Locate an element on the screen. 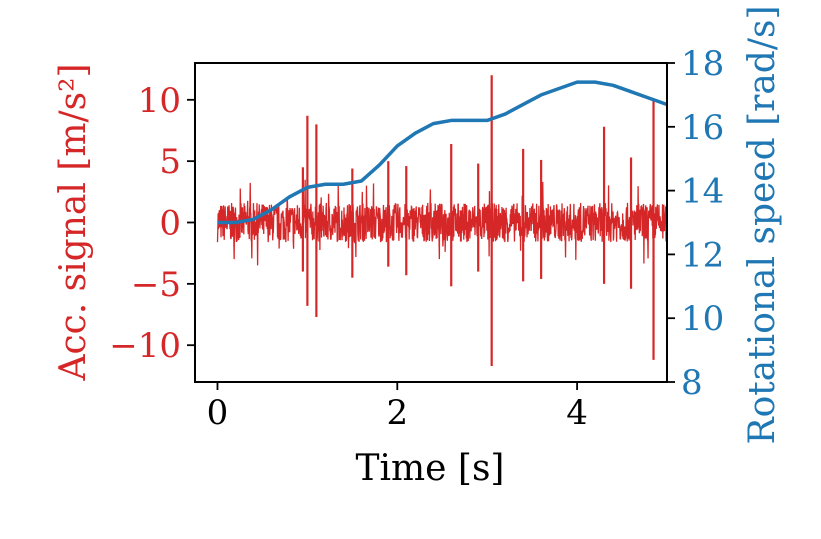 This screenshot has width=821, height=539. right-y-tick-label: 10 is located at coordinates (702, 319).